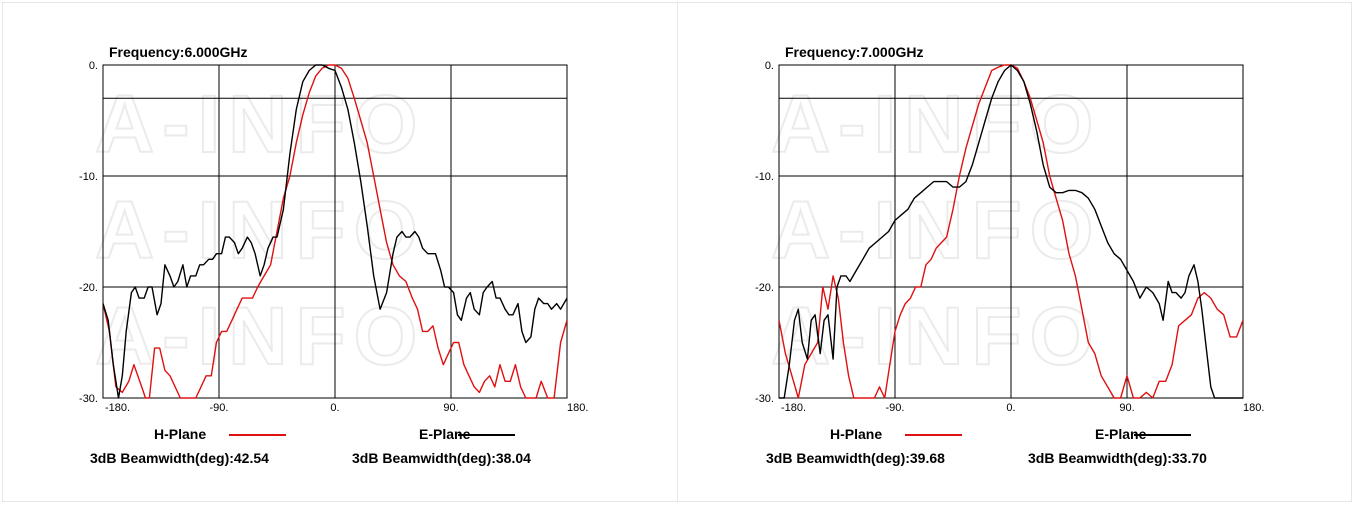  What do you see at coordinates (188, 446) in the screenshot?
I see `legend-item-h-plane: H-Plane 3dB Beamwidth(deg):42.54` at bounding box center [188, 446].